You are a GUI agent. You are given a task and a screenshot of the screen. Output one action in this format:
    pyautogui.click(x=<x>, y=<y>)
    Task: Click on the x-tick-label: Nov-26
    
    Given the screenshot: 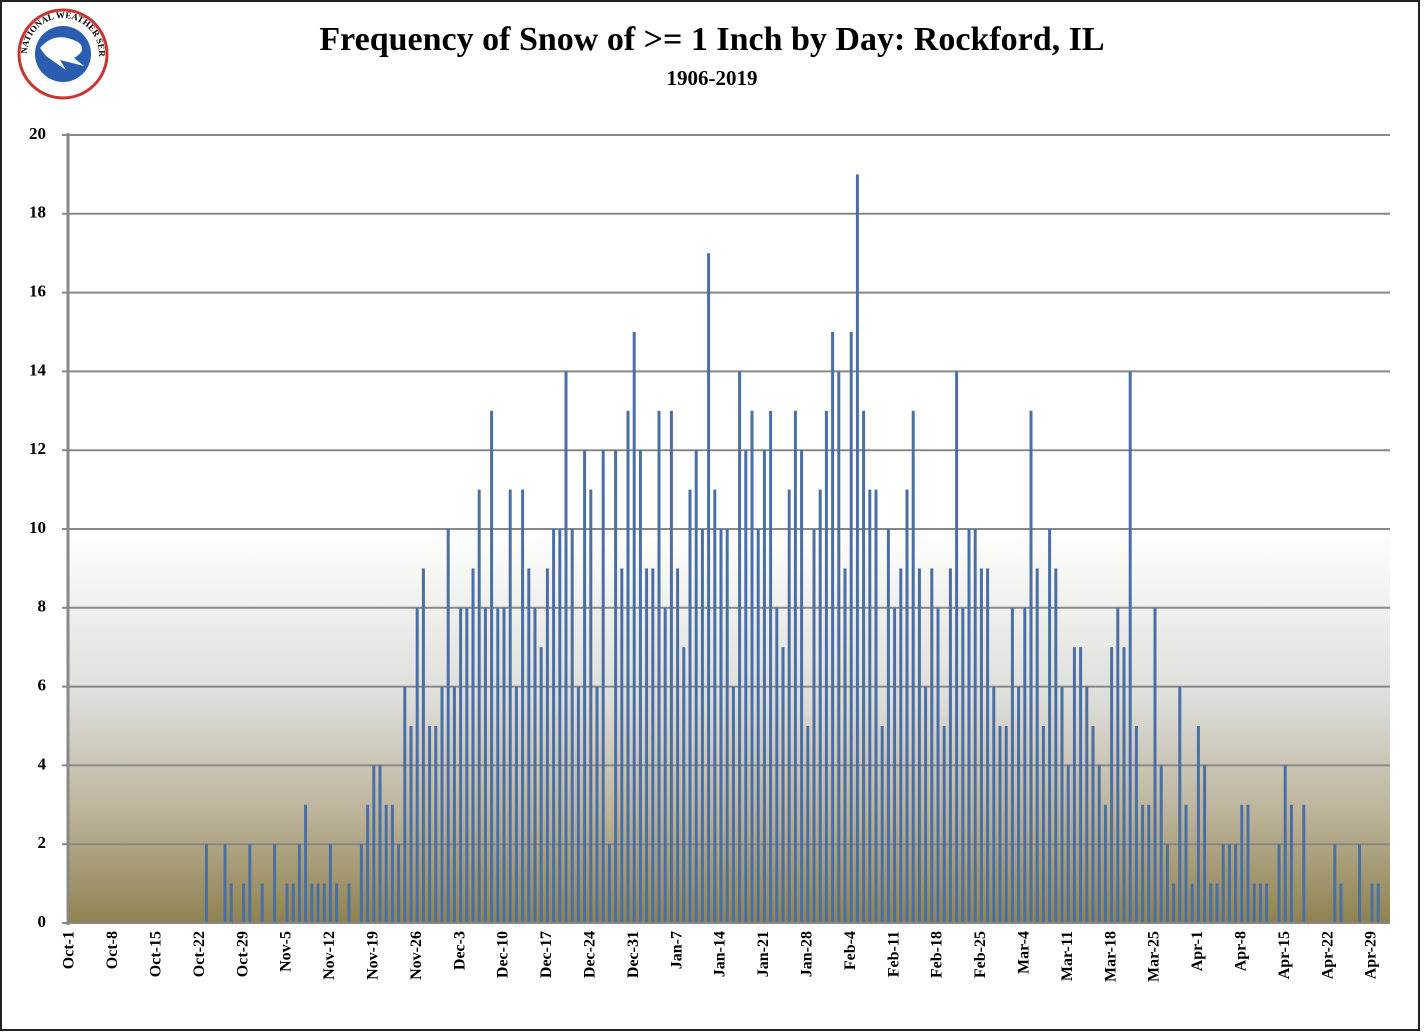 What is the action you would take?
    pyautogui.click(x=416, y=955)
    